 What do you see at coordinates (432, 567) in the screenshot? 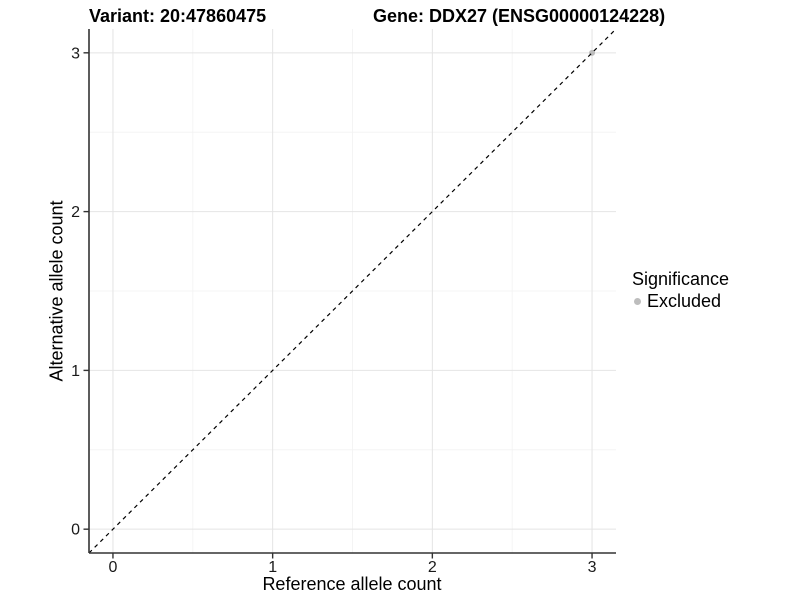
I see `x-tick-label: 2` at bounding box center [432, 567].